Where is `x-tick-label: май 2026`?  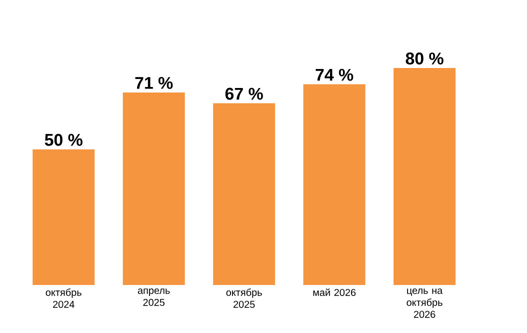 x-tick-label: май 2026 is located at coordinates (334, 292).